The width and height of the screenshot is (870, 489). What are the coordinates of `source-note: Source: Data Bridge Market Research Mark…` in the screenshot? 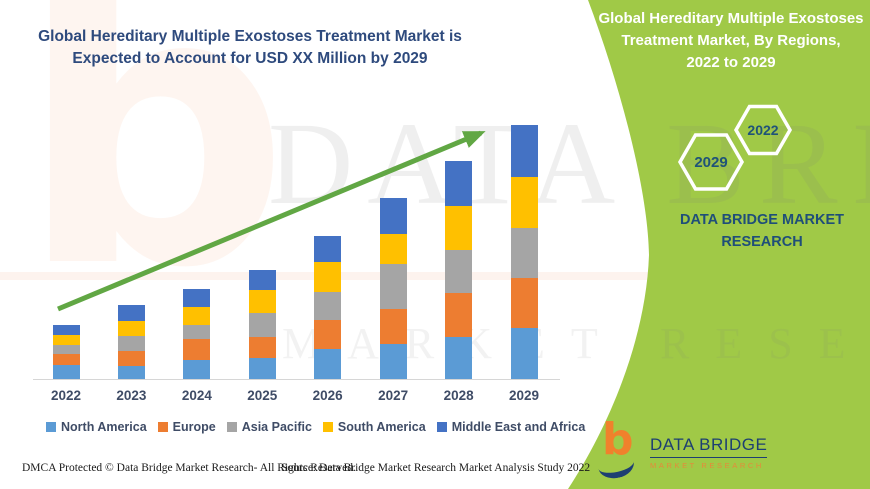 It's located at (436, 468).